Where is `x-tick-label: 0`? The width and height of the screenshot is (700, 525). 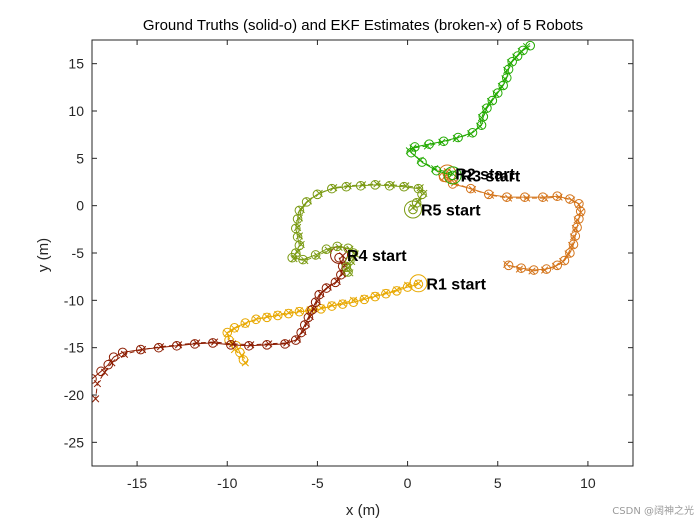 x-tick-label: 0 is located at coordinates (408, 483).